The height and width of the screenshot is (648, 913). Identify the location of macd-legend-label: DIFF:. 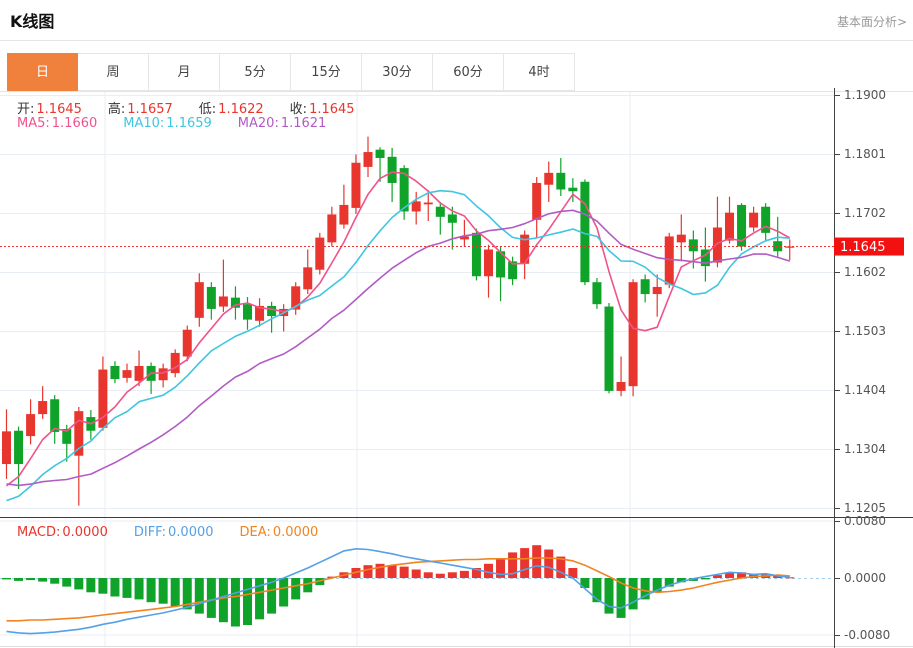
(150, 532).